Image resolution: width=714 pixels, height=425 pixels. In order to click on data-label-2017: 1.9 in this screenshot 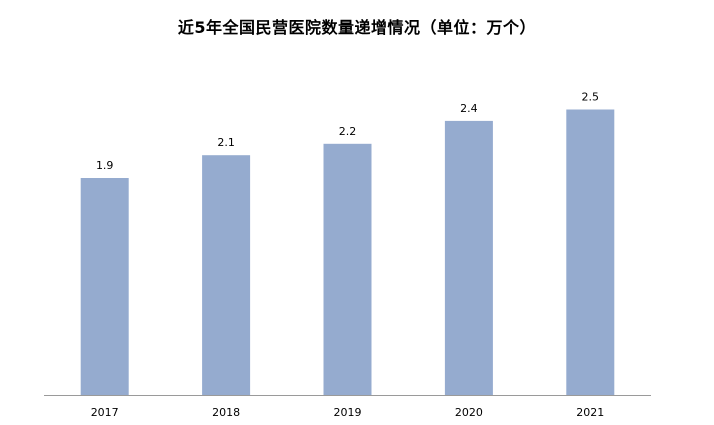, I will do `click(105, 165)`.